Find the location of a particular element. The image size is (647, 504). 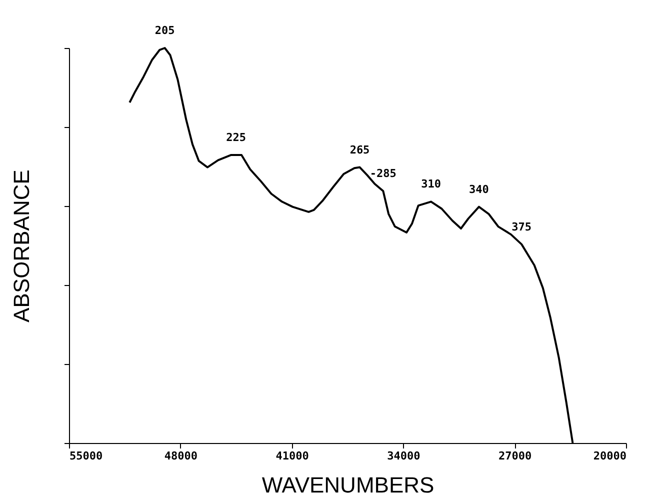

annotation: 225 is located at coordinates (236, 137).